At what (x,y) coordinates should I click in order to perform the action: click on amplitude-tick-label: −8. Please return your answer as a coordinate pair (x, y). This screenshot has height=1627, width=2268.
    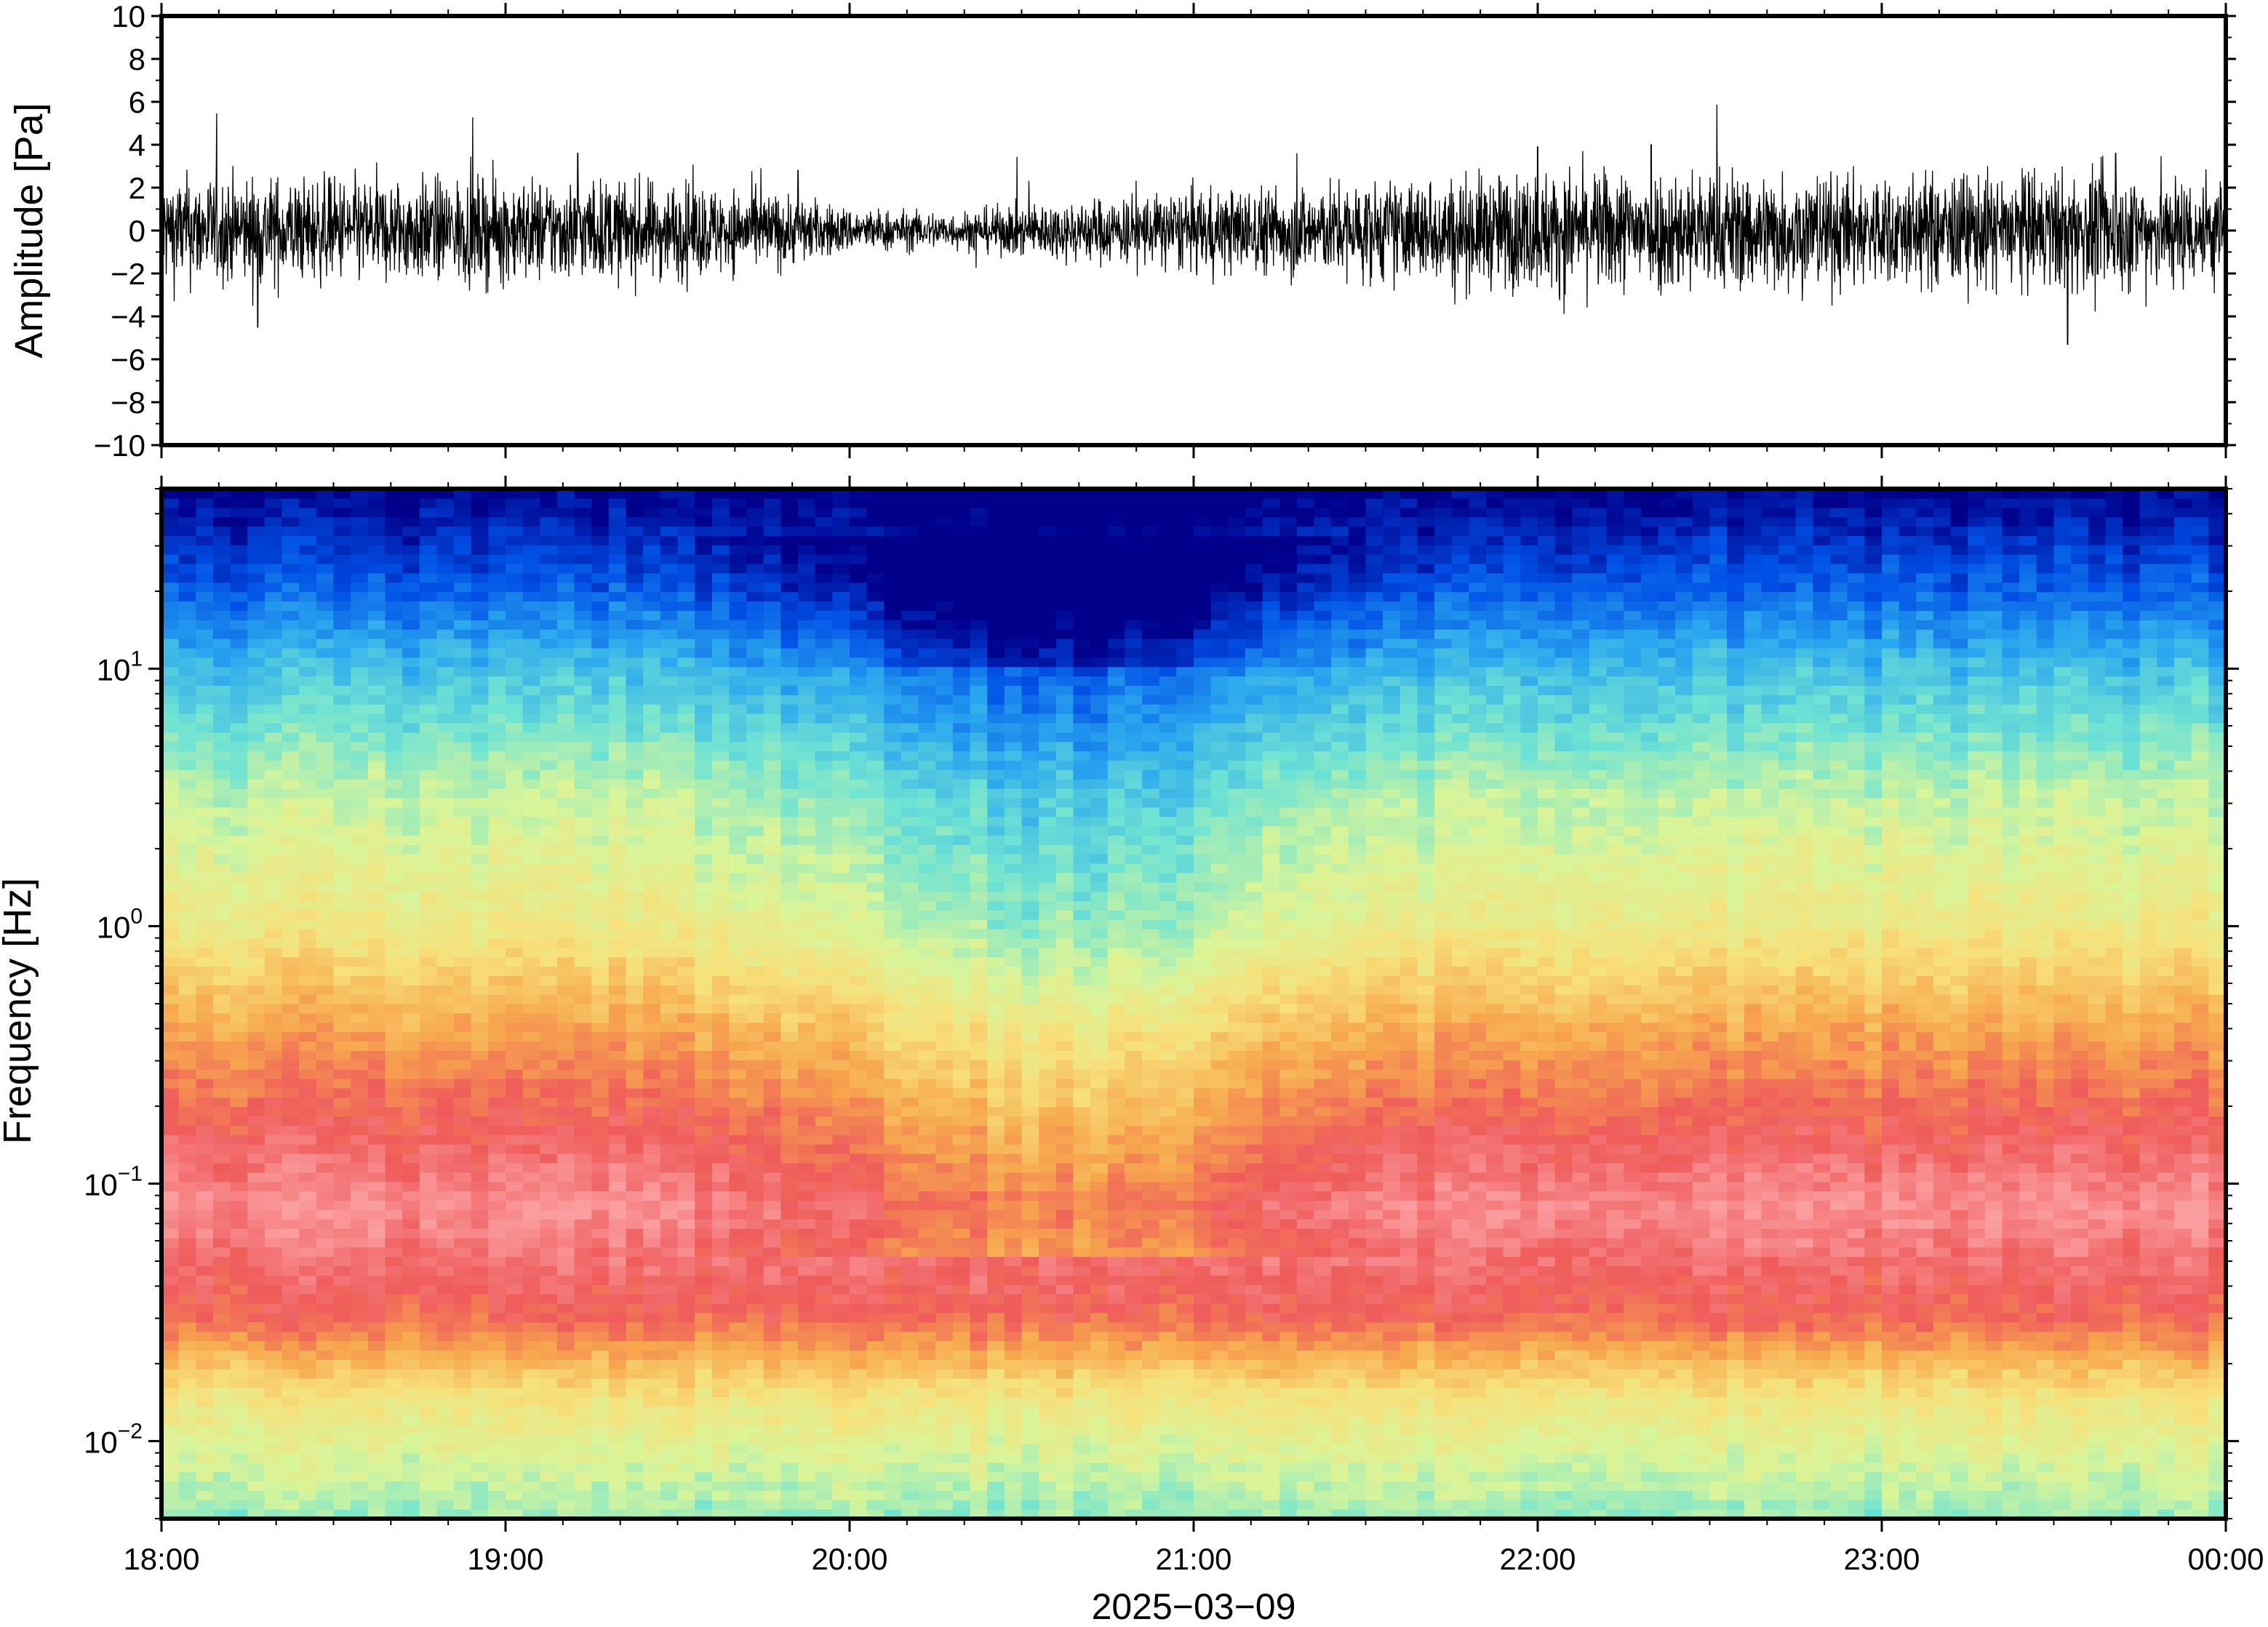
    Looking at the image, I should click on (128, 402).